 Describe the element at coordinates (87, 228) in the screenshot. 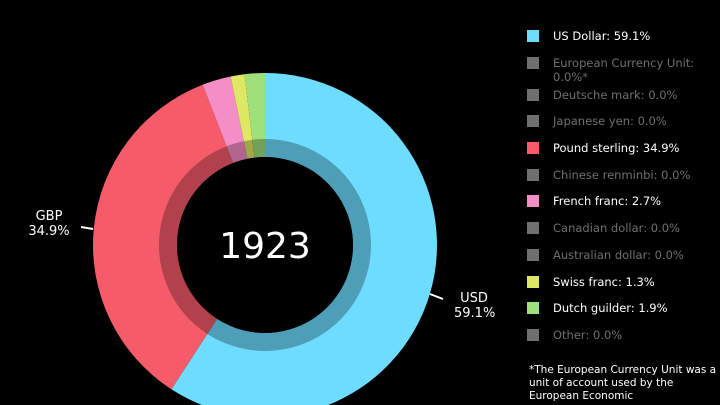

I see `leader-line-gbp` at that location.